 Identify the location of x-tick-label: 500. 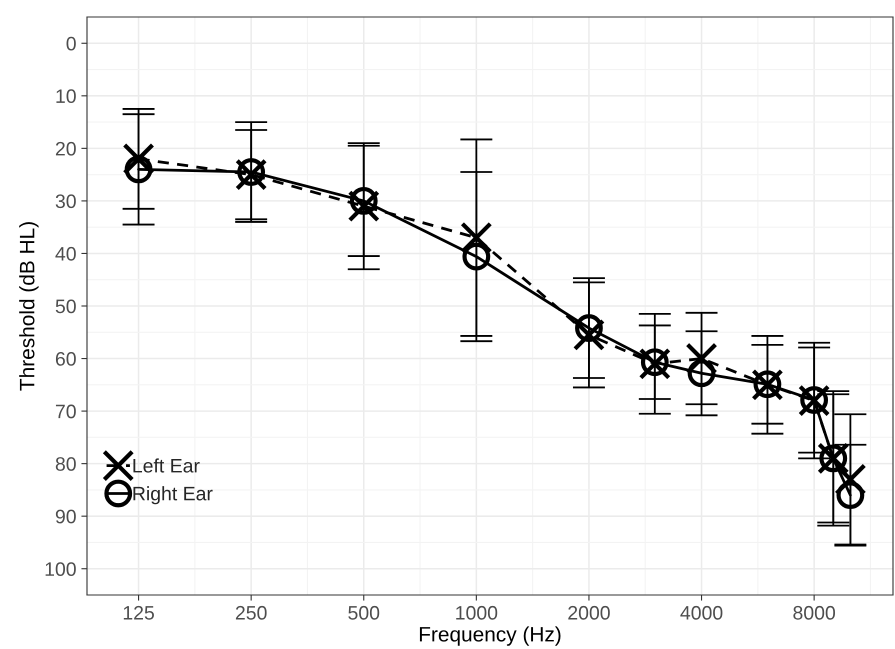
(364, 613).